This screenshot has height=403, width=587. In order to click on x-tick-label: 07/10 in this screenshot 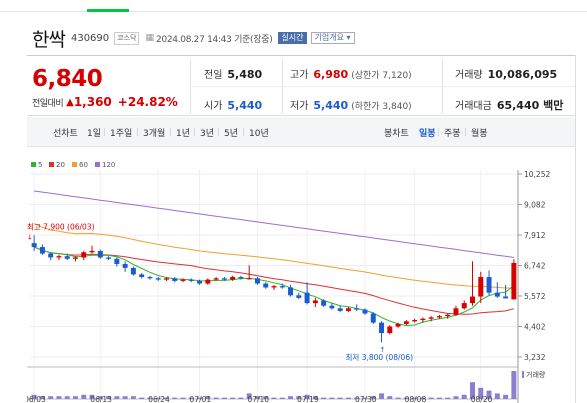, I will do `click(258, 399)`.